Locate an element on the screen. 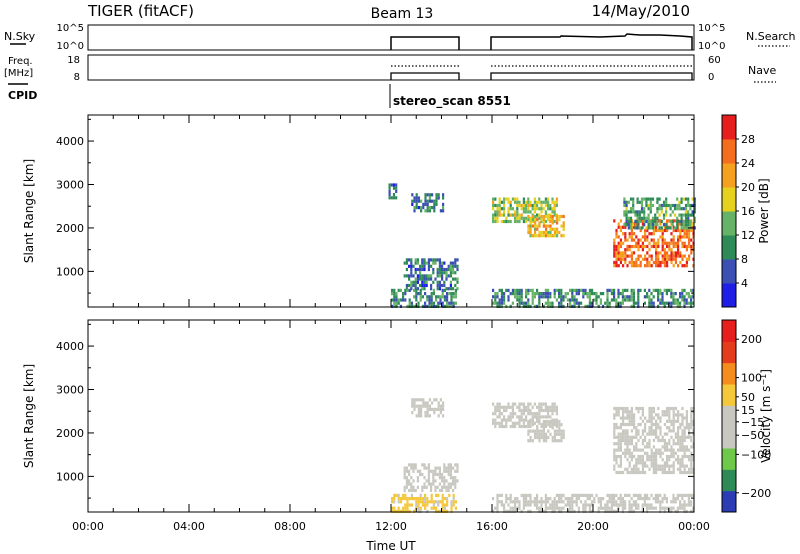 Image resolution: width=800 pixels, height=554 pixels. power-ylabel: Slant Range [km] is located at coordinates (29, 211).